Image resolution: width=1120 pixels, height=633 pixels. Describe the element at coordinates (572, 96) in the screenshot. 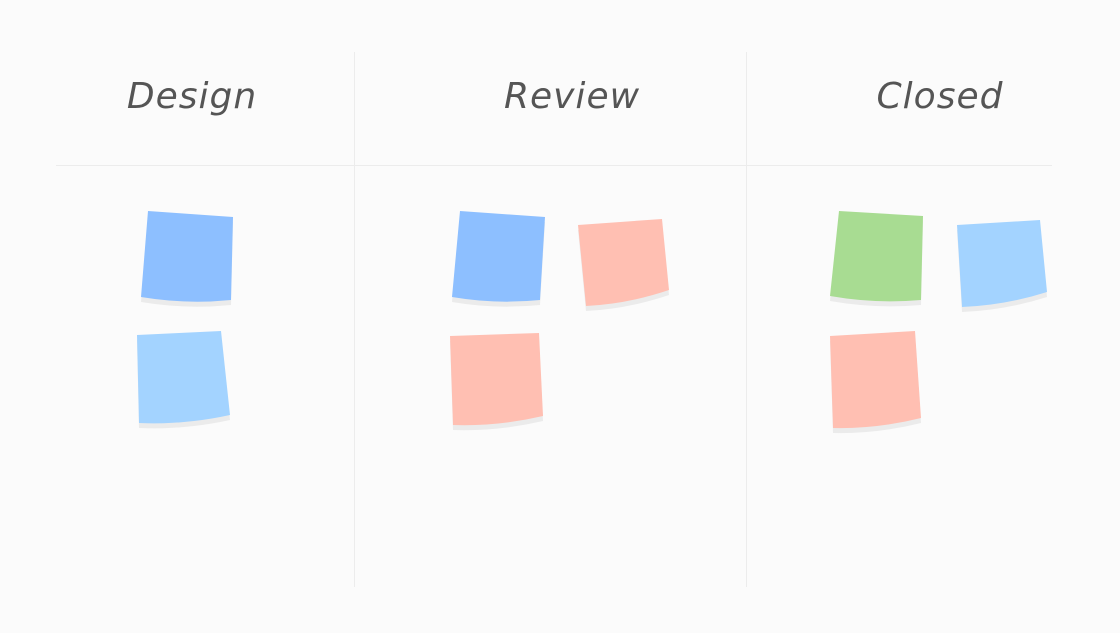

I see `column-header-review: Review` at that location.